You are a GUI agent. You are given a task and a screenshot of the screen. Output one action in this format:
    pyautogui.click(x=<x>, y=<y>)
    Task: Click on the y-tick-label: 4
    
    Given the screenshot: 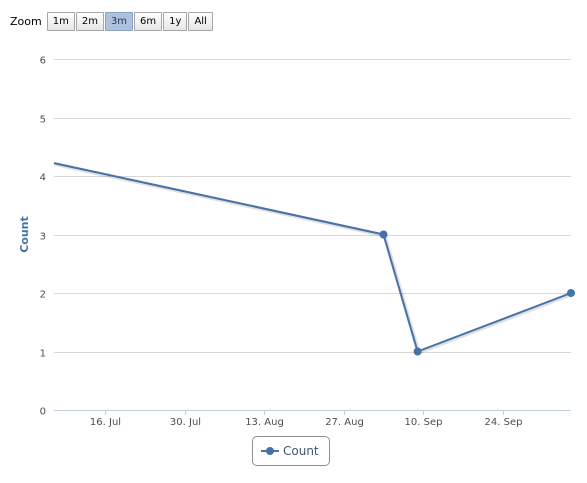 What is the action you would take?
    pyautogui.click(x=43, y=178)
    